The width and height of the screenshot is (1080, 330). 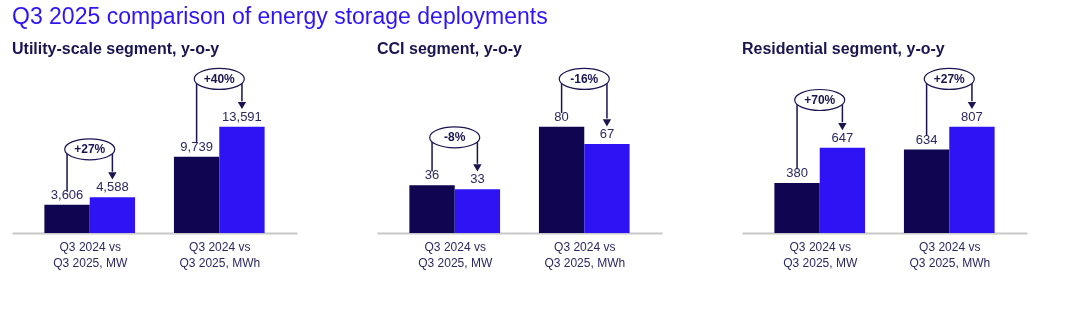 What do you see at coordinates (477, 179) in the screenshot?
I see `data-label: 33` at bounding box center [477, 179].